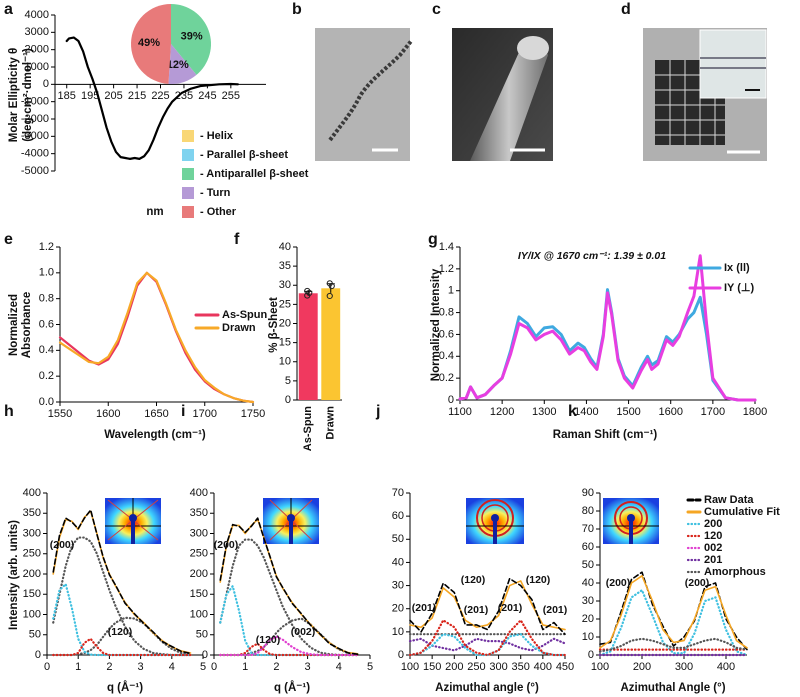 This screenshot has width=800, height=697. I want to click on y-tick-label: 35, so click(285, 266).